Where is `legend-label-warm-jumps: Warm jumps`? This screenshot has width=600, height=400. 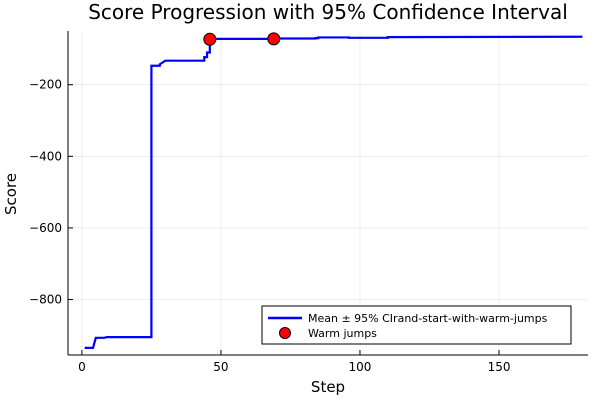 legend-label-warm-jumps: Warm jumps is located at coordinates (342, 333).